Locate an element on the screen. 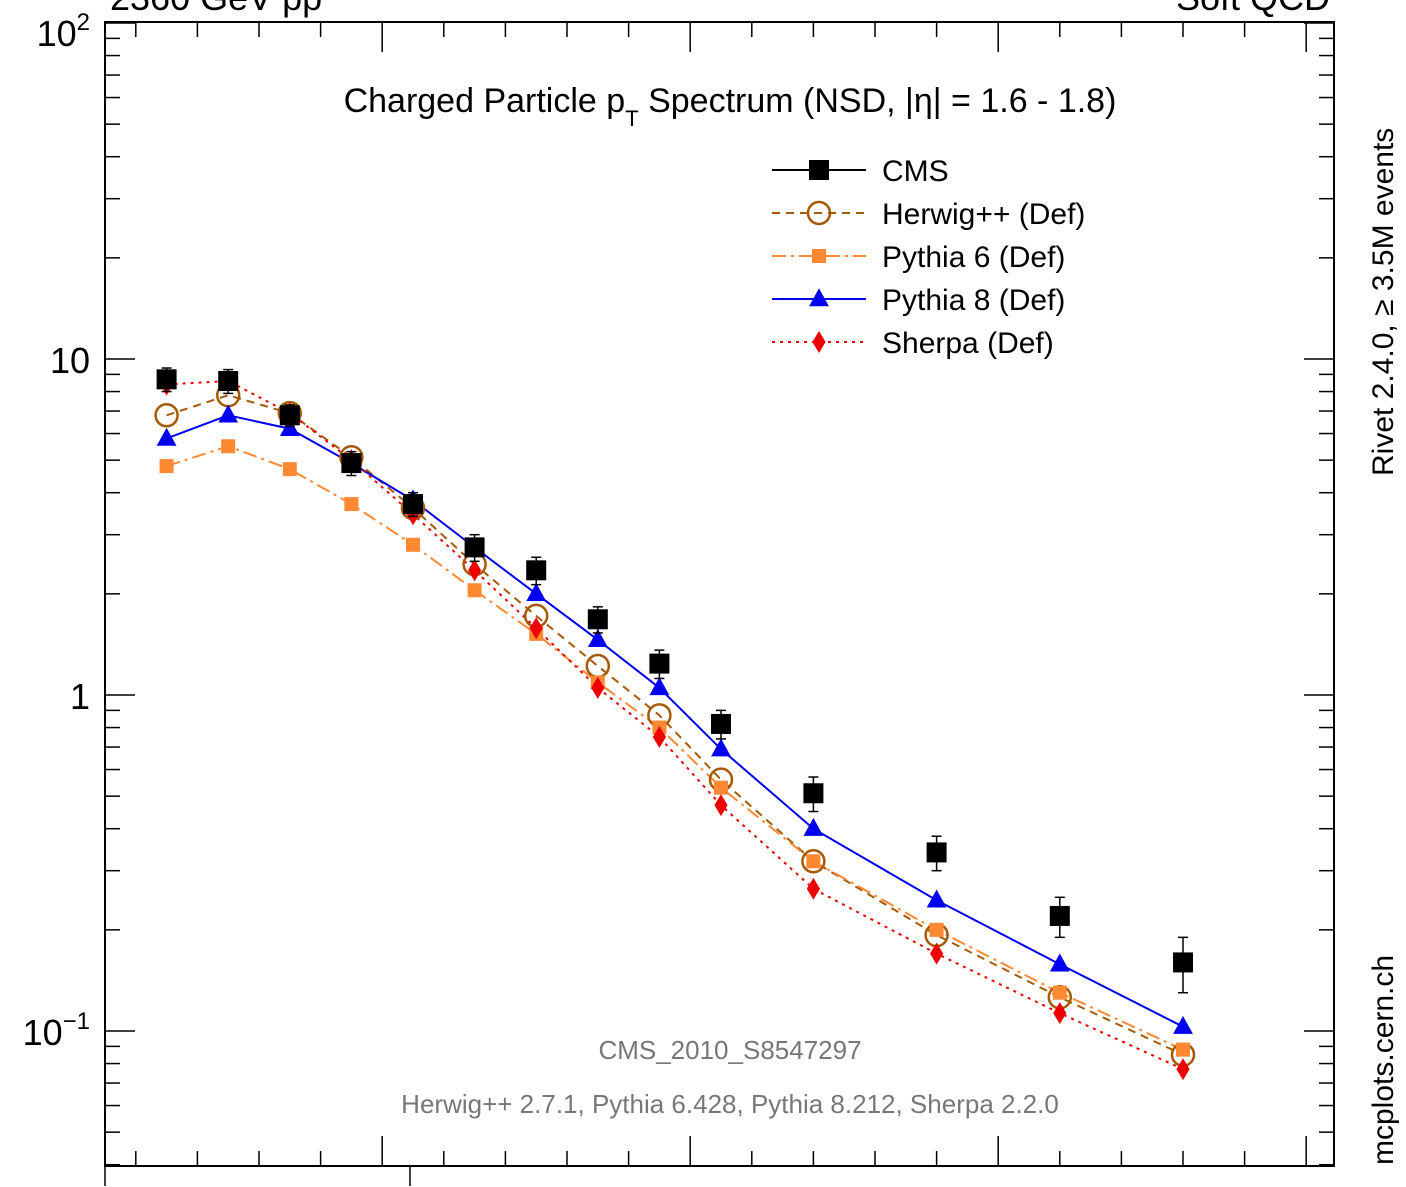  y-tick-label-0.1: 10⁻¹ is located at coordinates (56, 1030).